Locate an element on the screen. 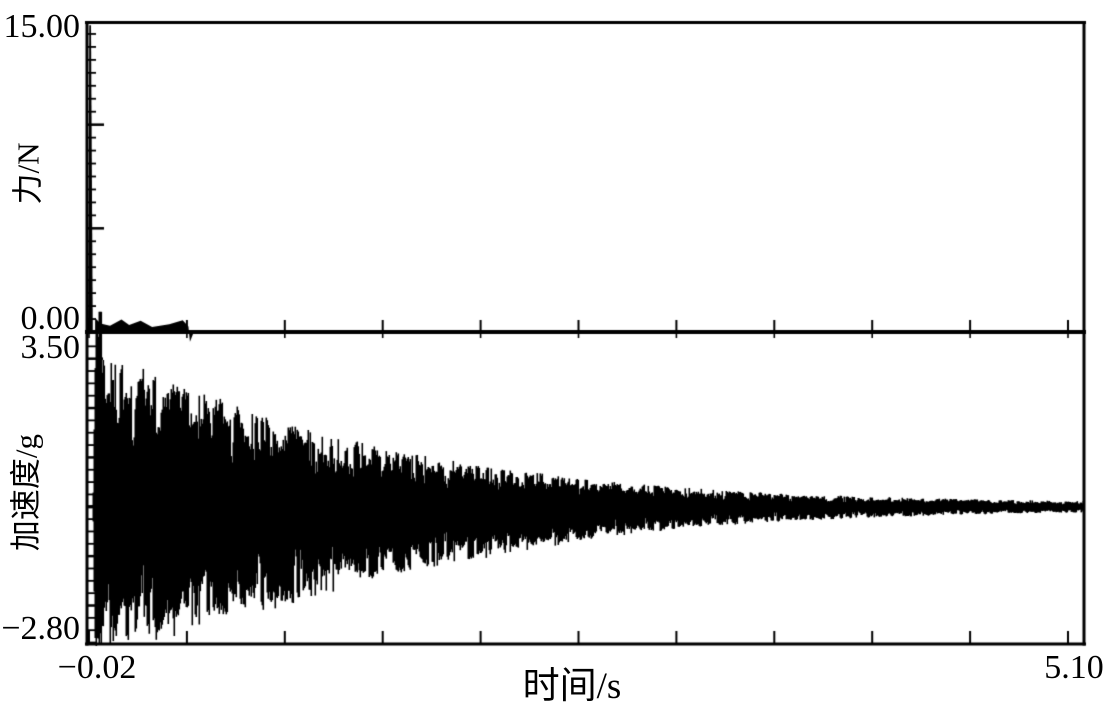  accel-ytick-min: −2.80 is located at coordinates (40, 628).